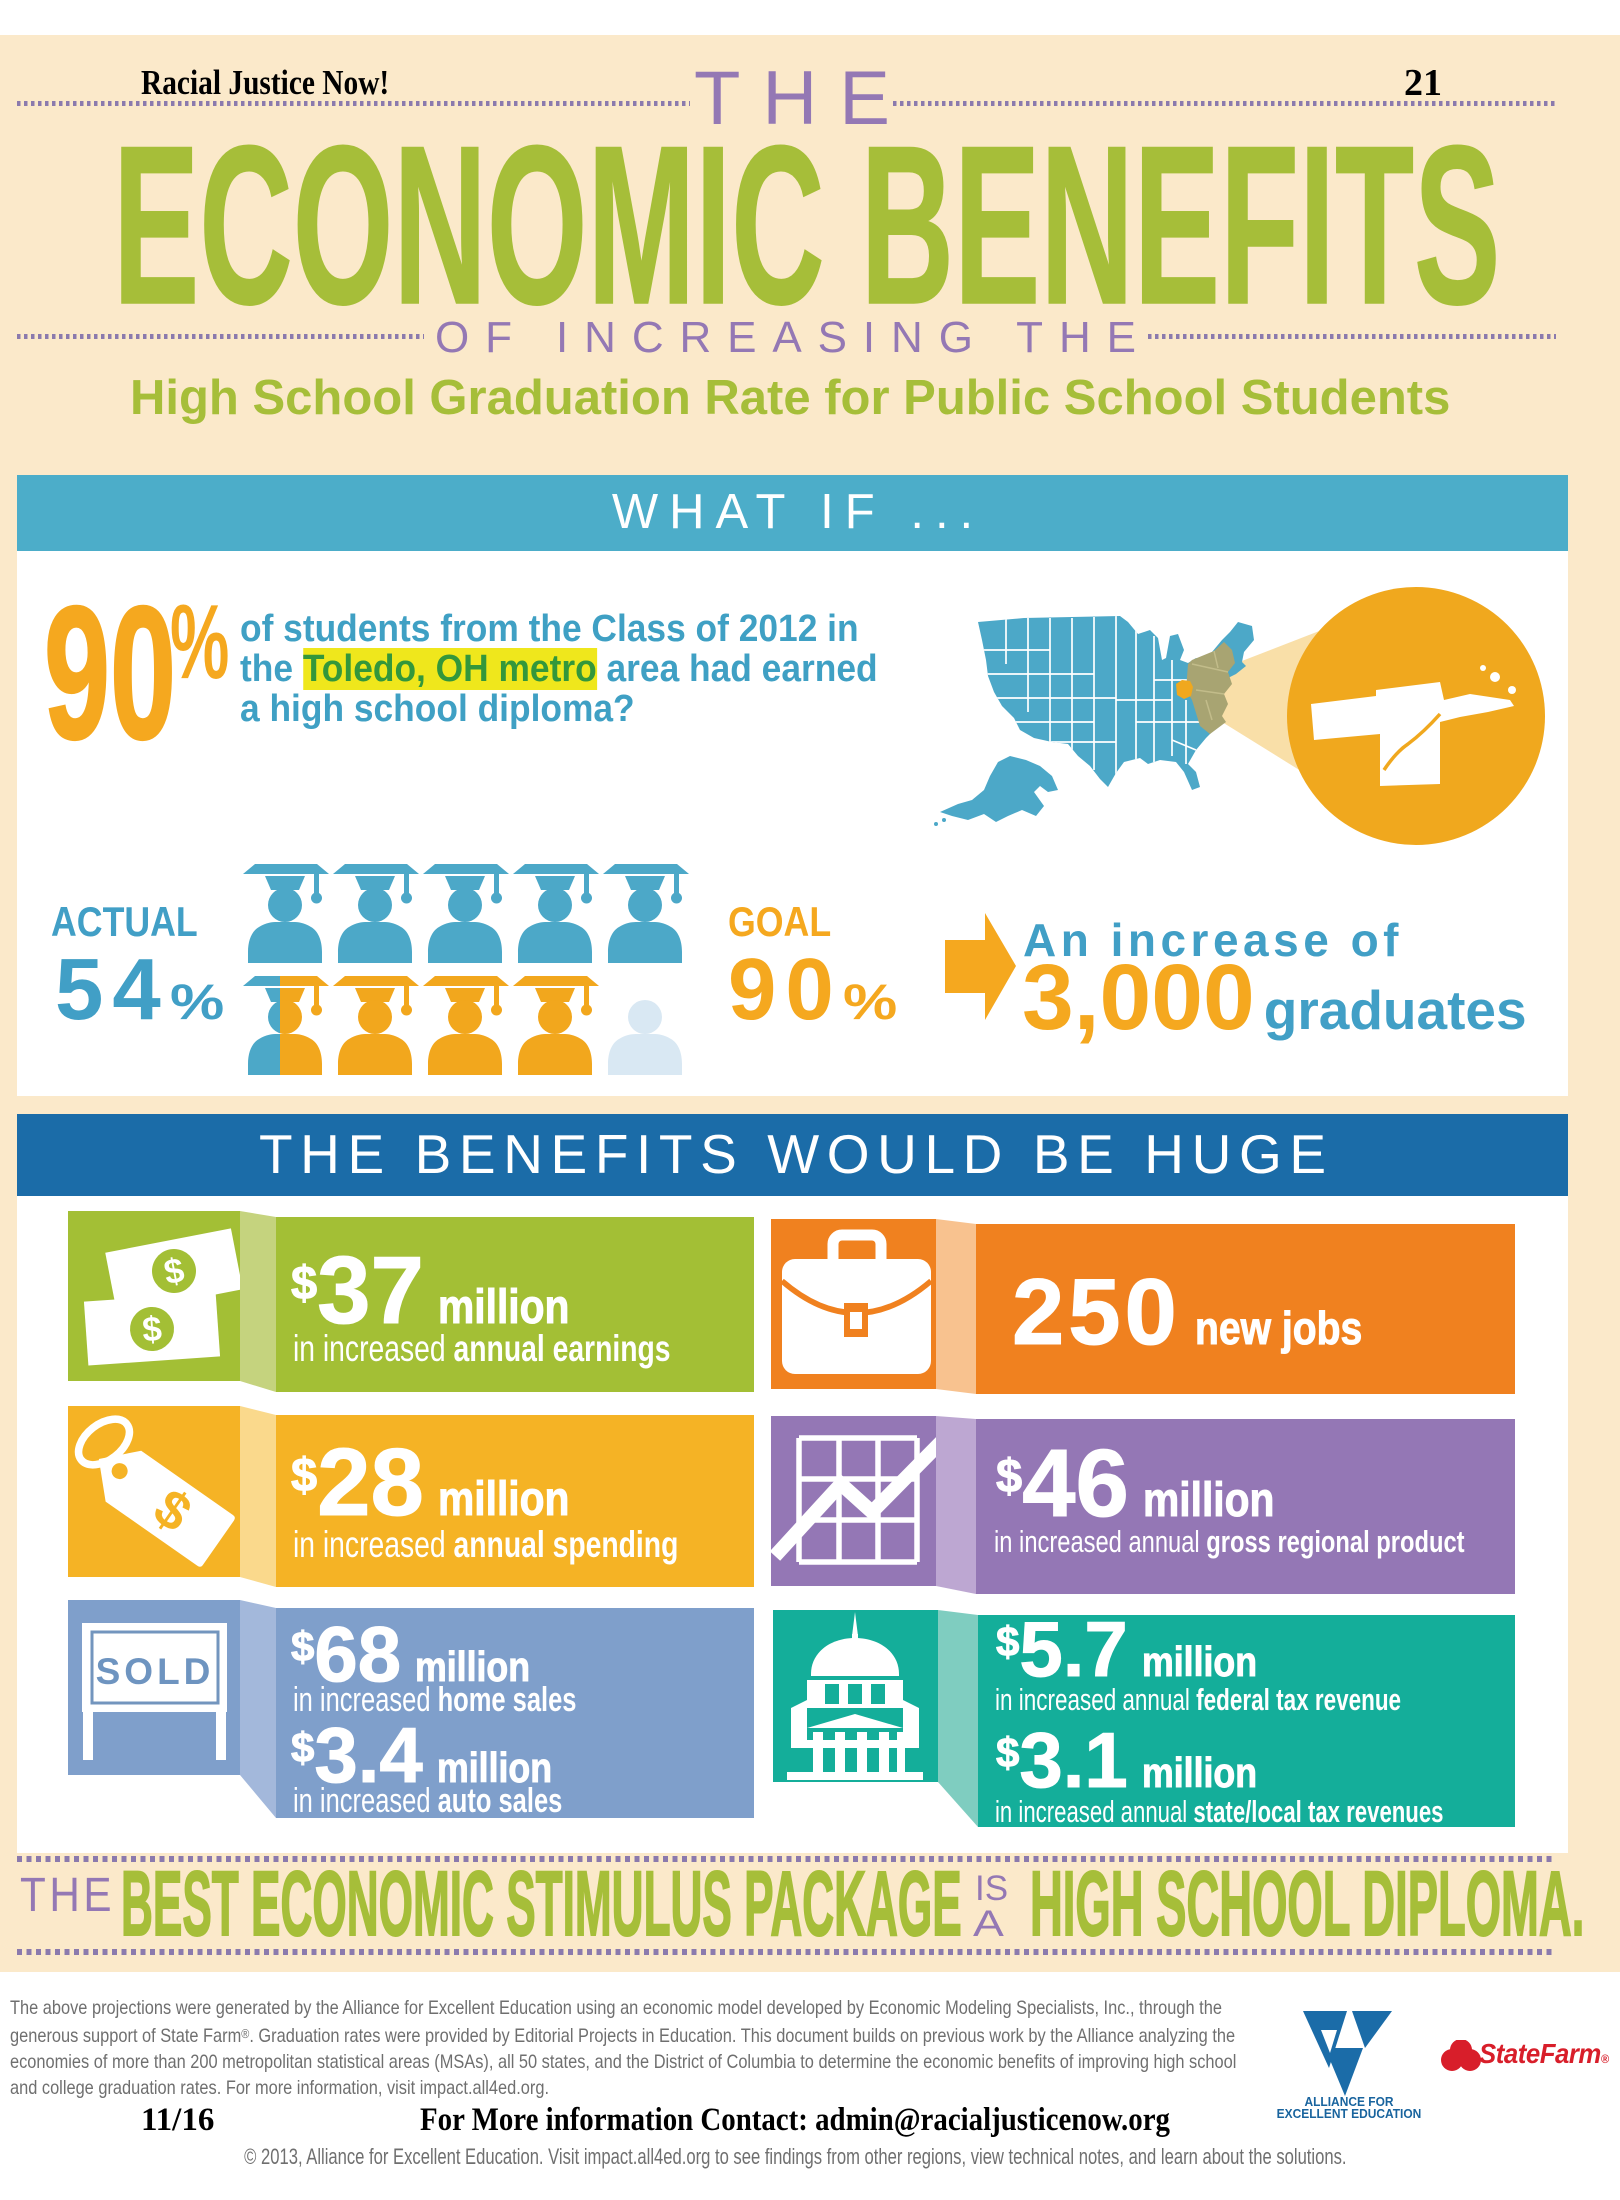  Describe the element at coordinates (155, 1671) in the screenshot. I see `svg-text: SOLD` at that location.